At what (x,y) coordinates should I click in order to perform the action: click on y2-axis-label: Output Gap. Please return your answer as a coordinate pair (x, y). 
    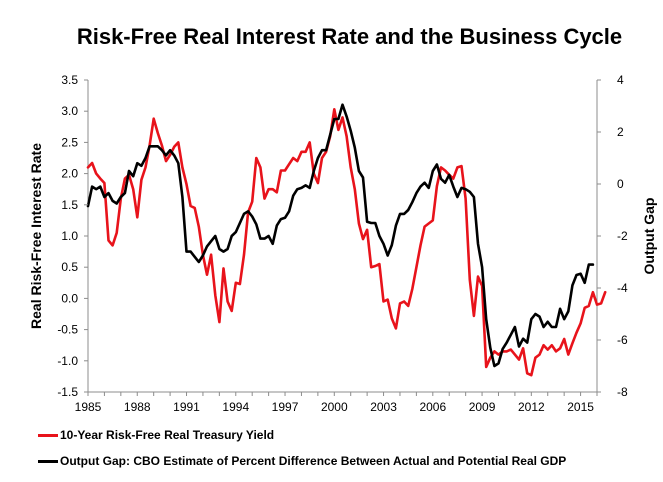
    Looking at the image, I should click on (649, 236).